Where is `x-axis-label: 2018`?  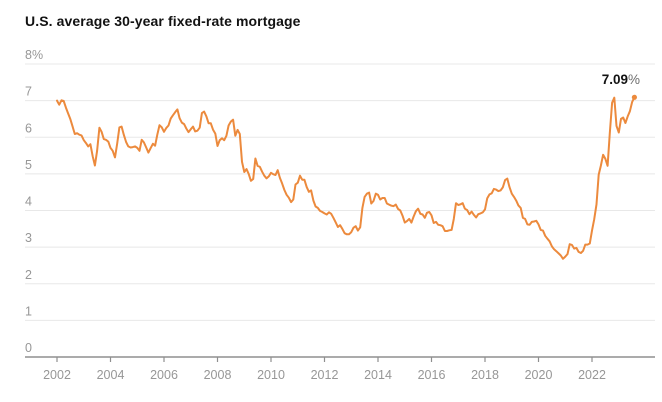 x-axis-label: 2018 is located at coordinates (485, 375).